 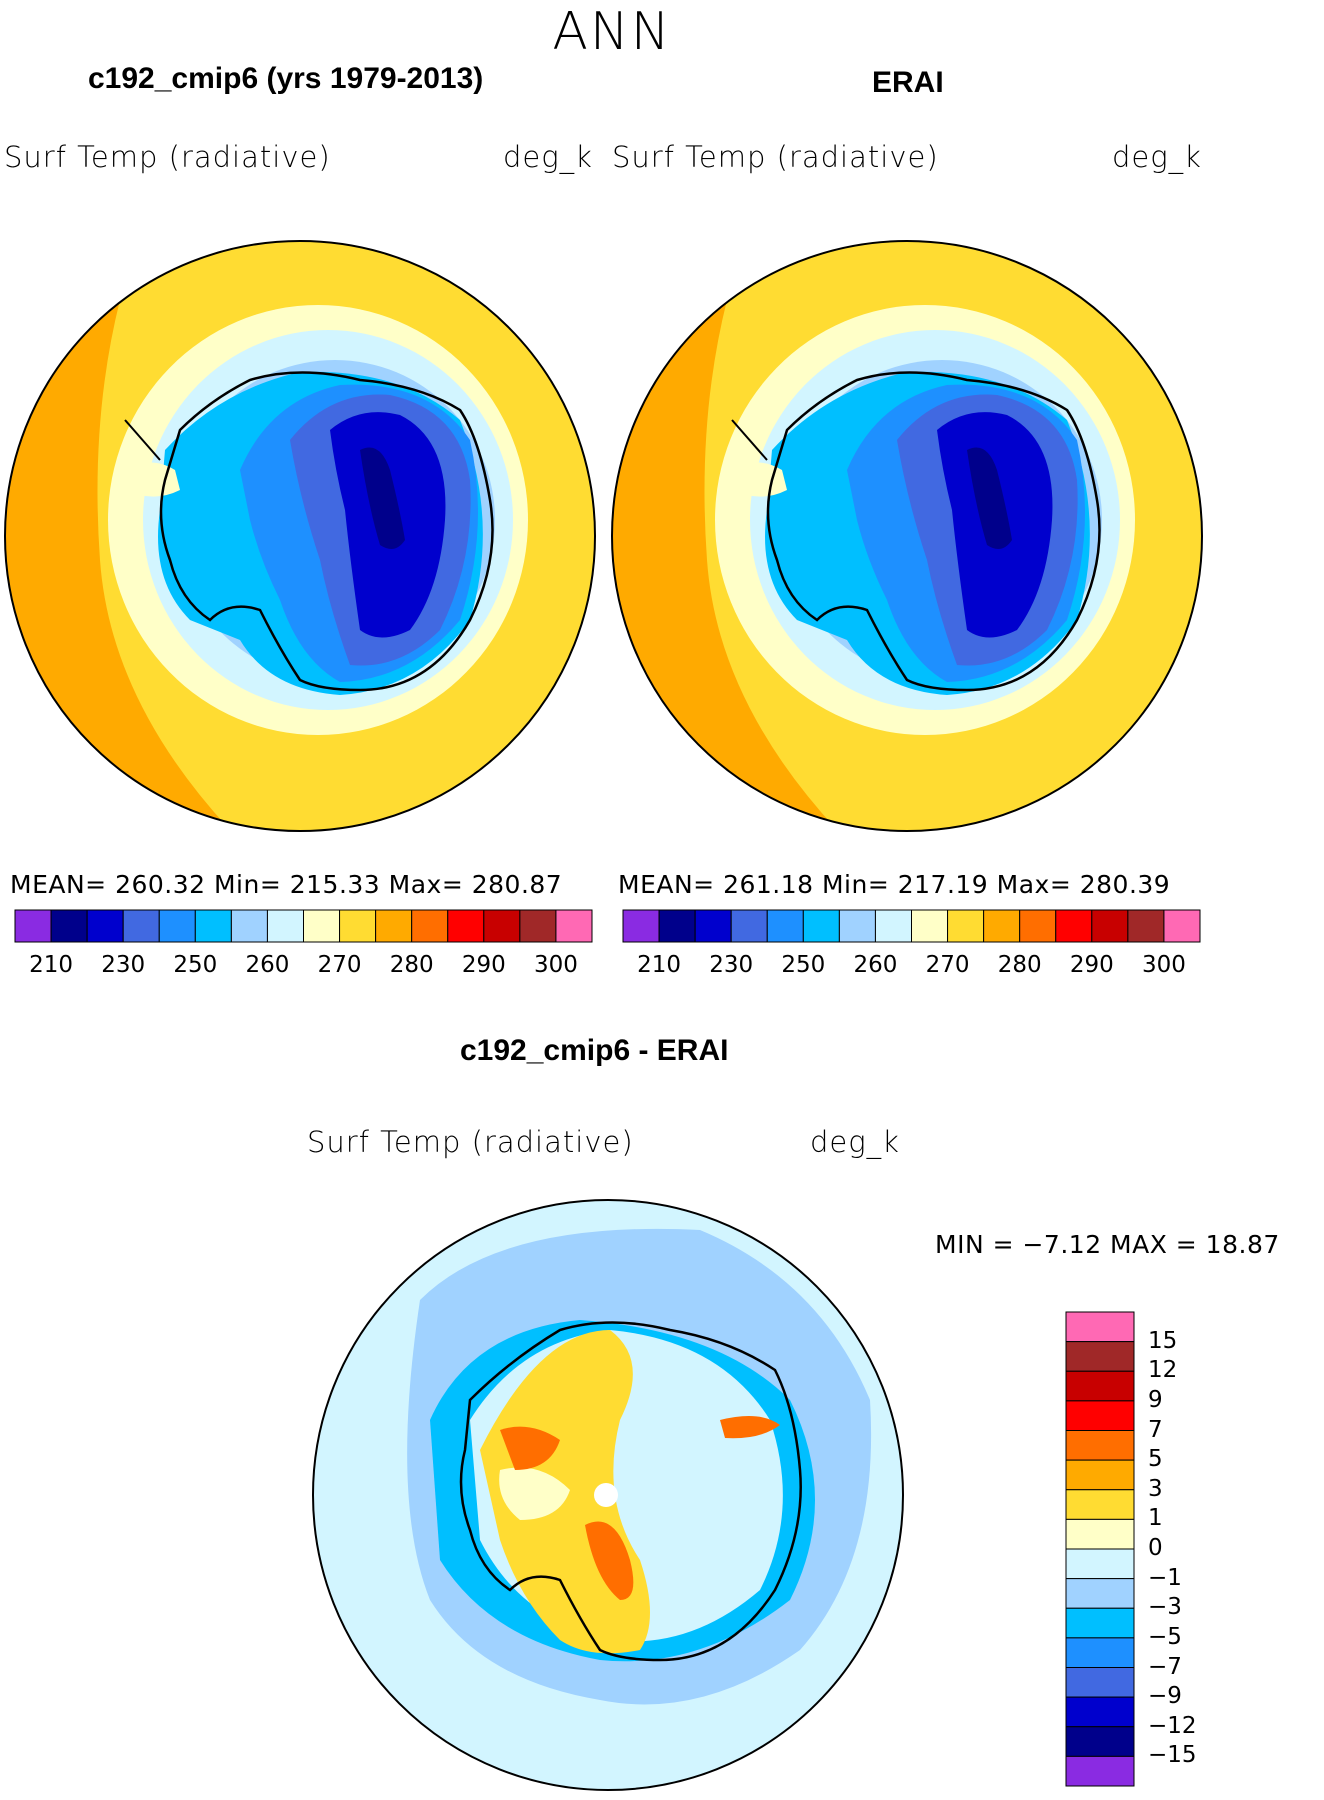 What do you see at coordinates (1163, 1340) in the screenshot?
I see `diff-tick-label: 15` at bounding box center [1163, 1340].